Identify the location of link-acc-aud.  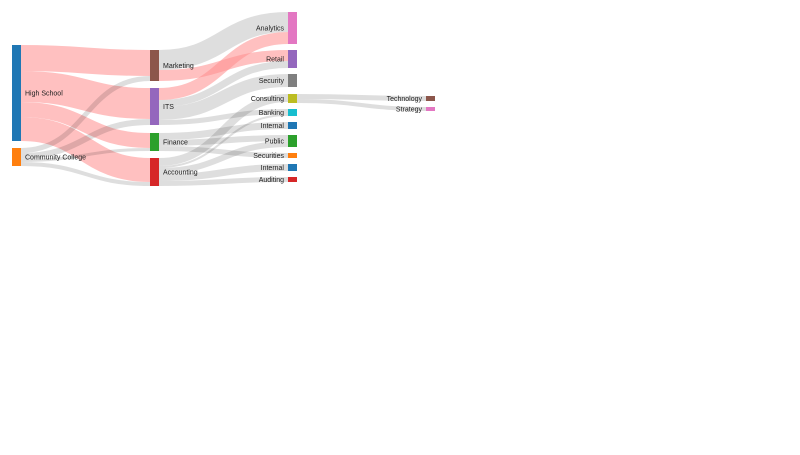
(223, 181).